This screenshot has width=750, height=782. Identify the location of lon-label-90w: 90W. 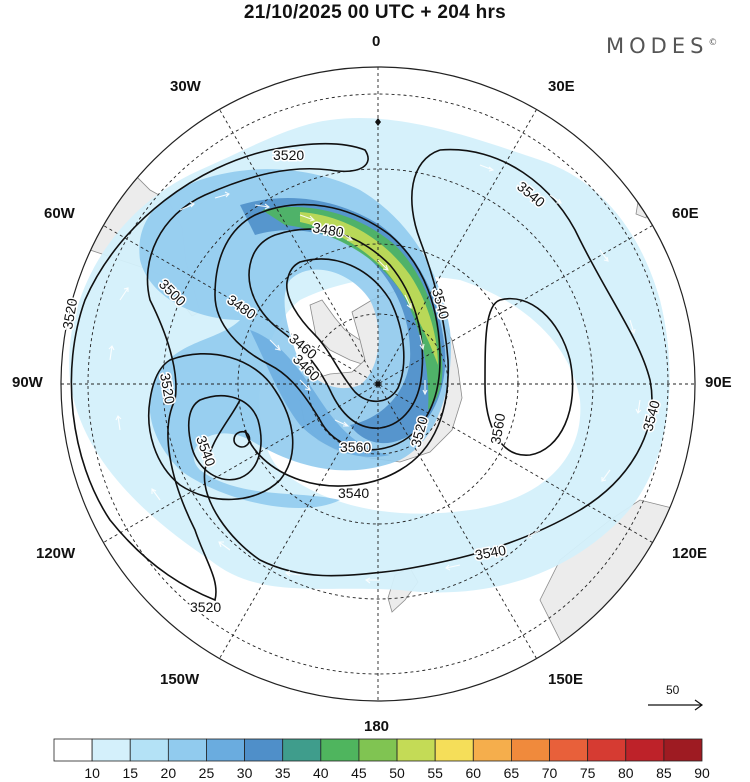
(27, 382).